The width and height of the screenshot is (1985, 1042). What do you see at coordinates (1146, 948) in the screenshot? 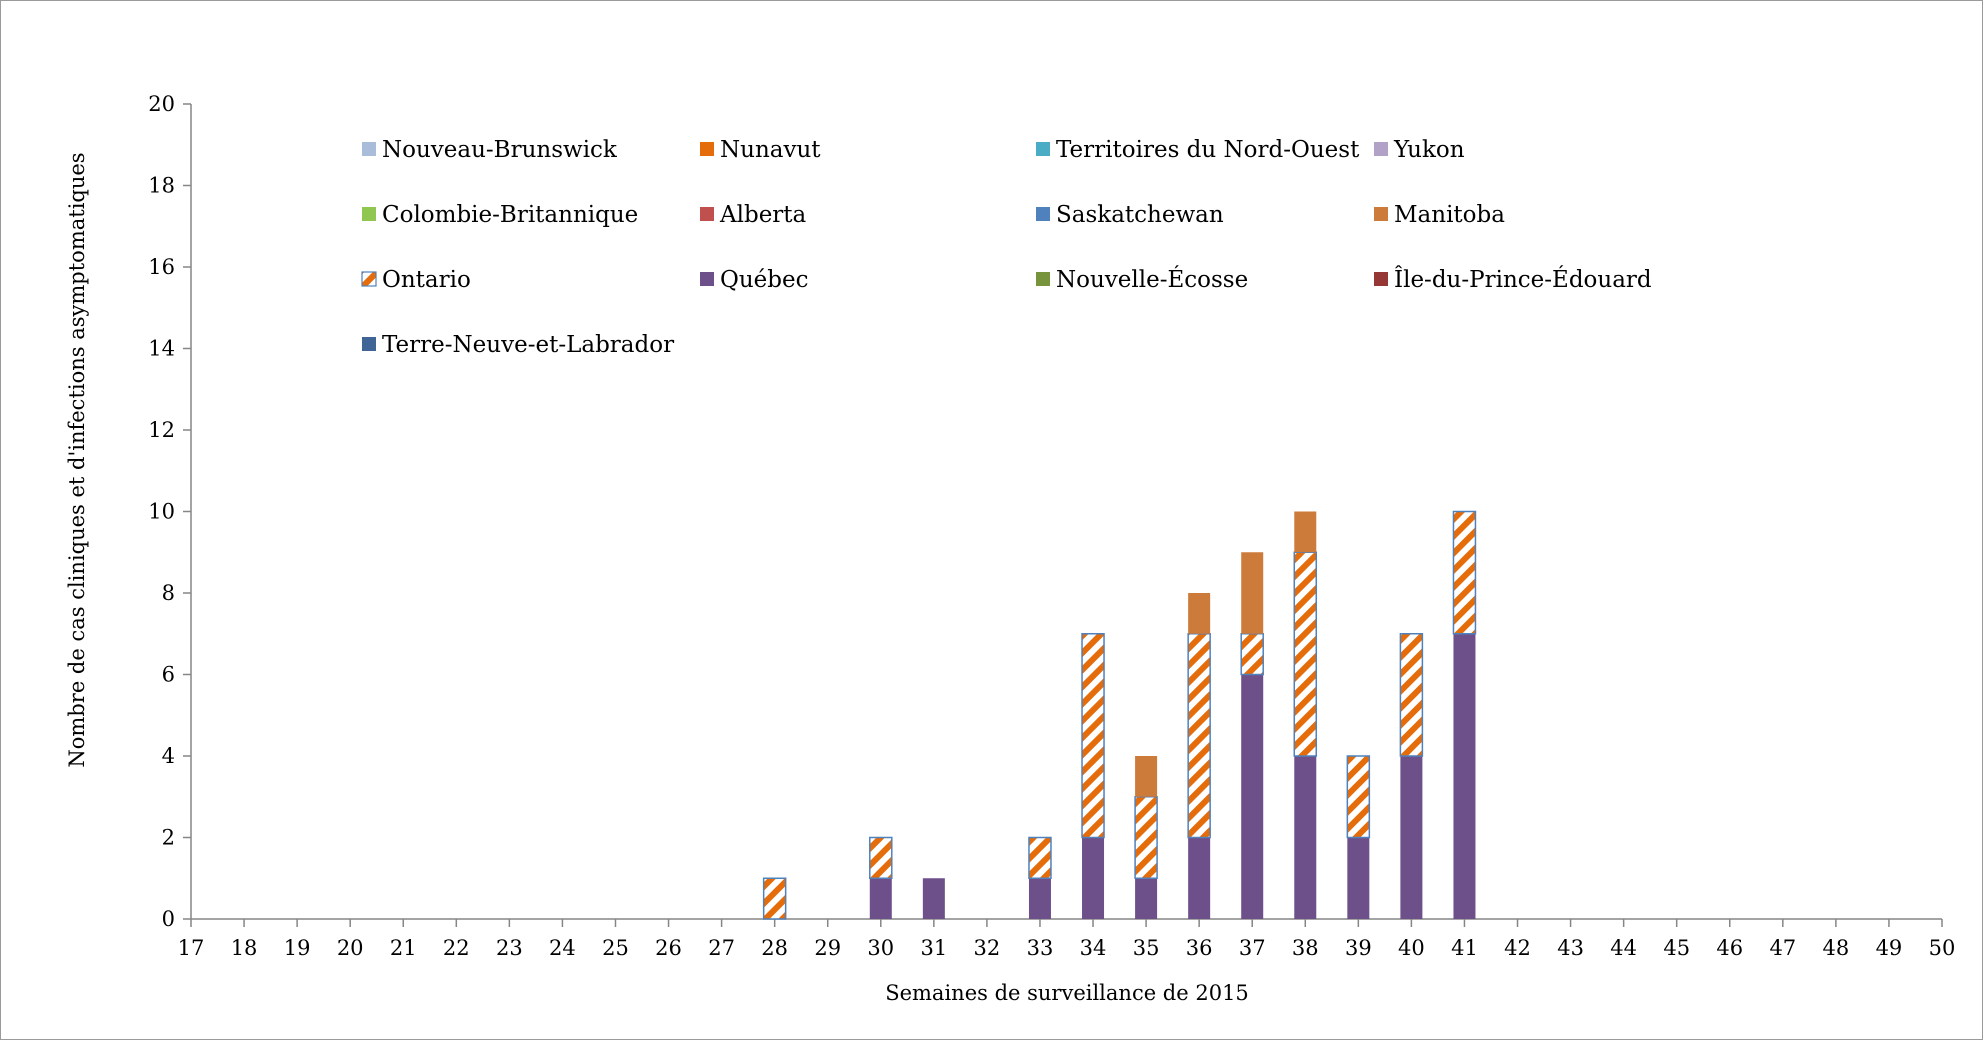
I see `x-tick-label: 35` at bounding box center [1146, 948].